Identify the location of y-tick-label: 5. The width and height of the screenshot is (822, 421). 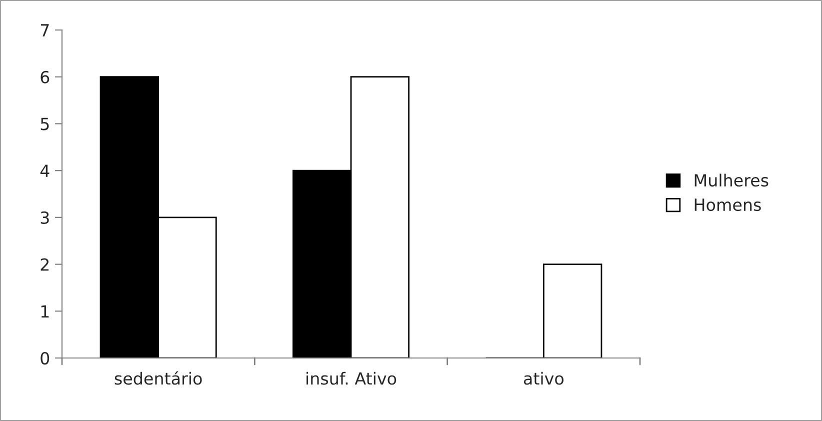
(44, 124).